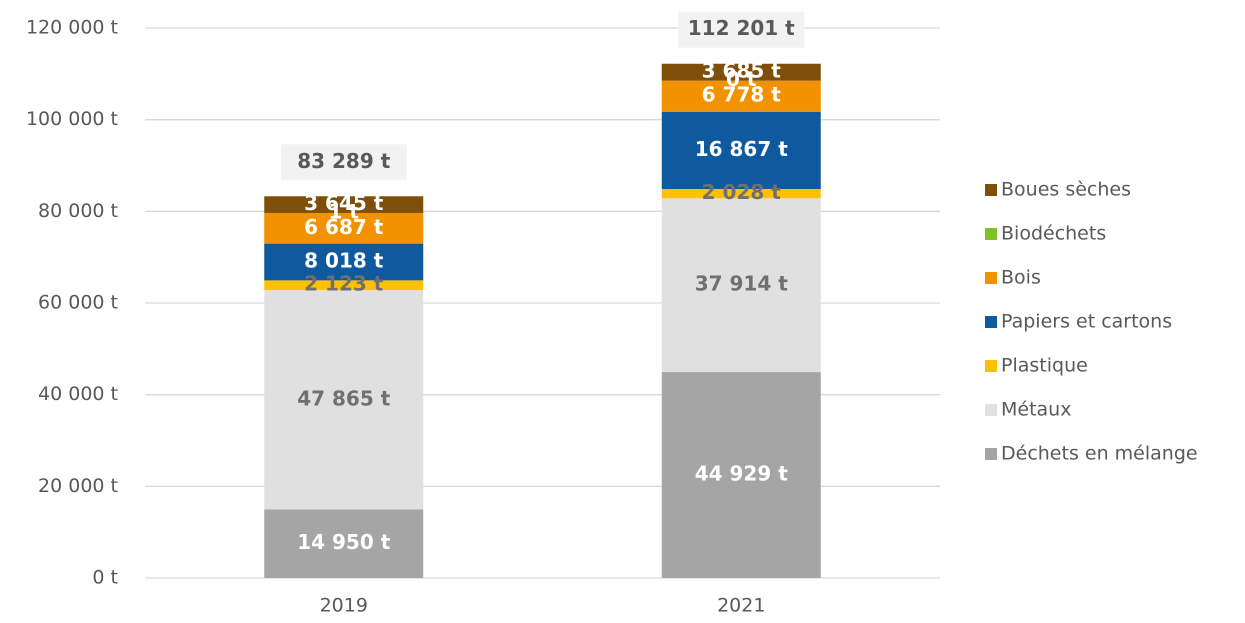  I want to click on data-label: 3 685 t, so click(742, 71).